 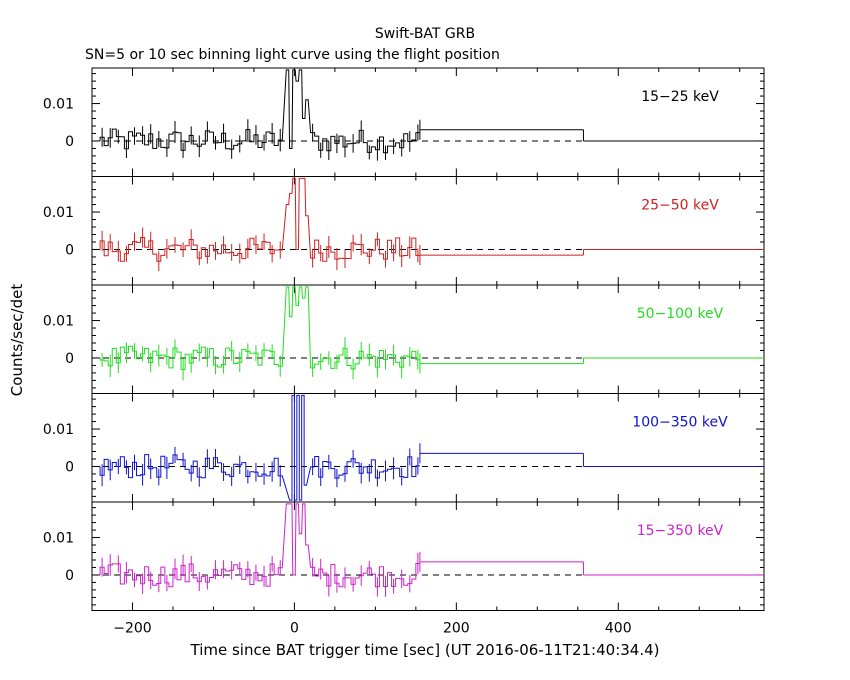 What do you see at coordinates (680, 531) in the screenshot?
I see `band-label: 15−350 keV` at bounding box center [680, 531].